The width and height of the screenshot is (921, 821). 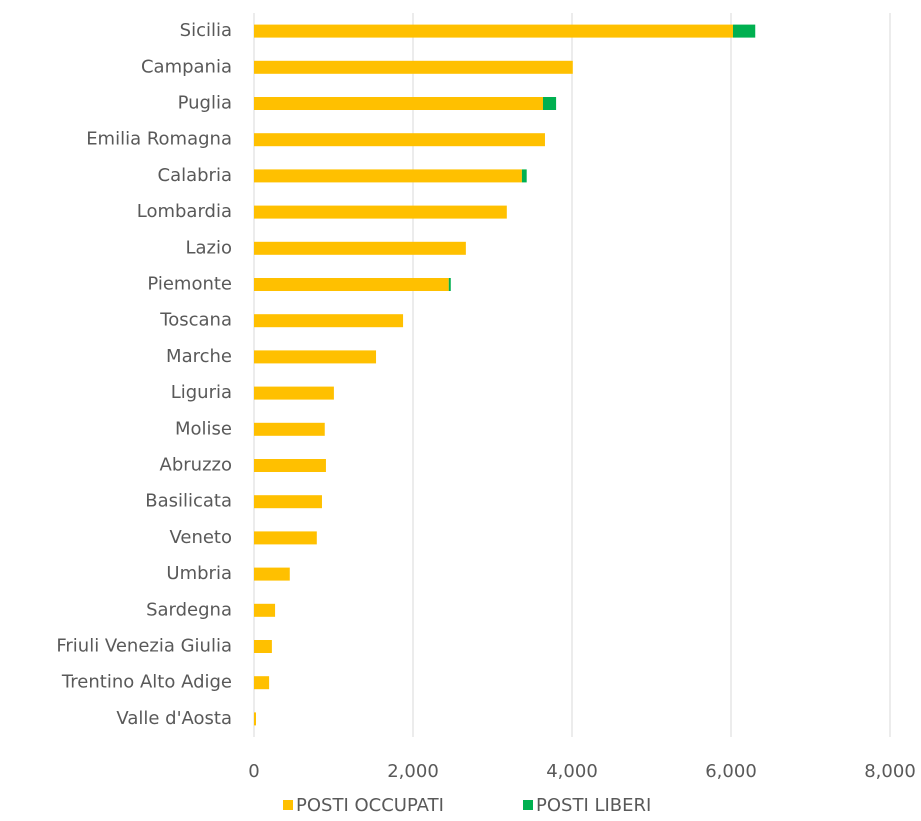 I want to click on y-tick-label: Campania, so click(x=186, y=66).